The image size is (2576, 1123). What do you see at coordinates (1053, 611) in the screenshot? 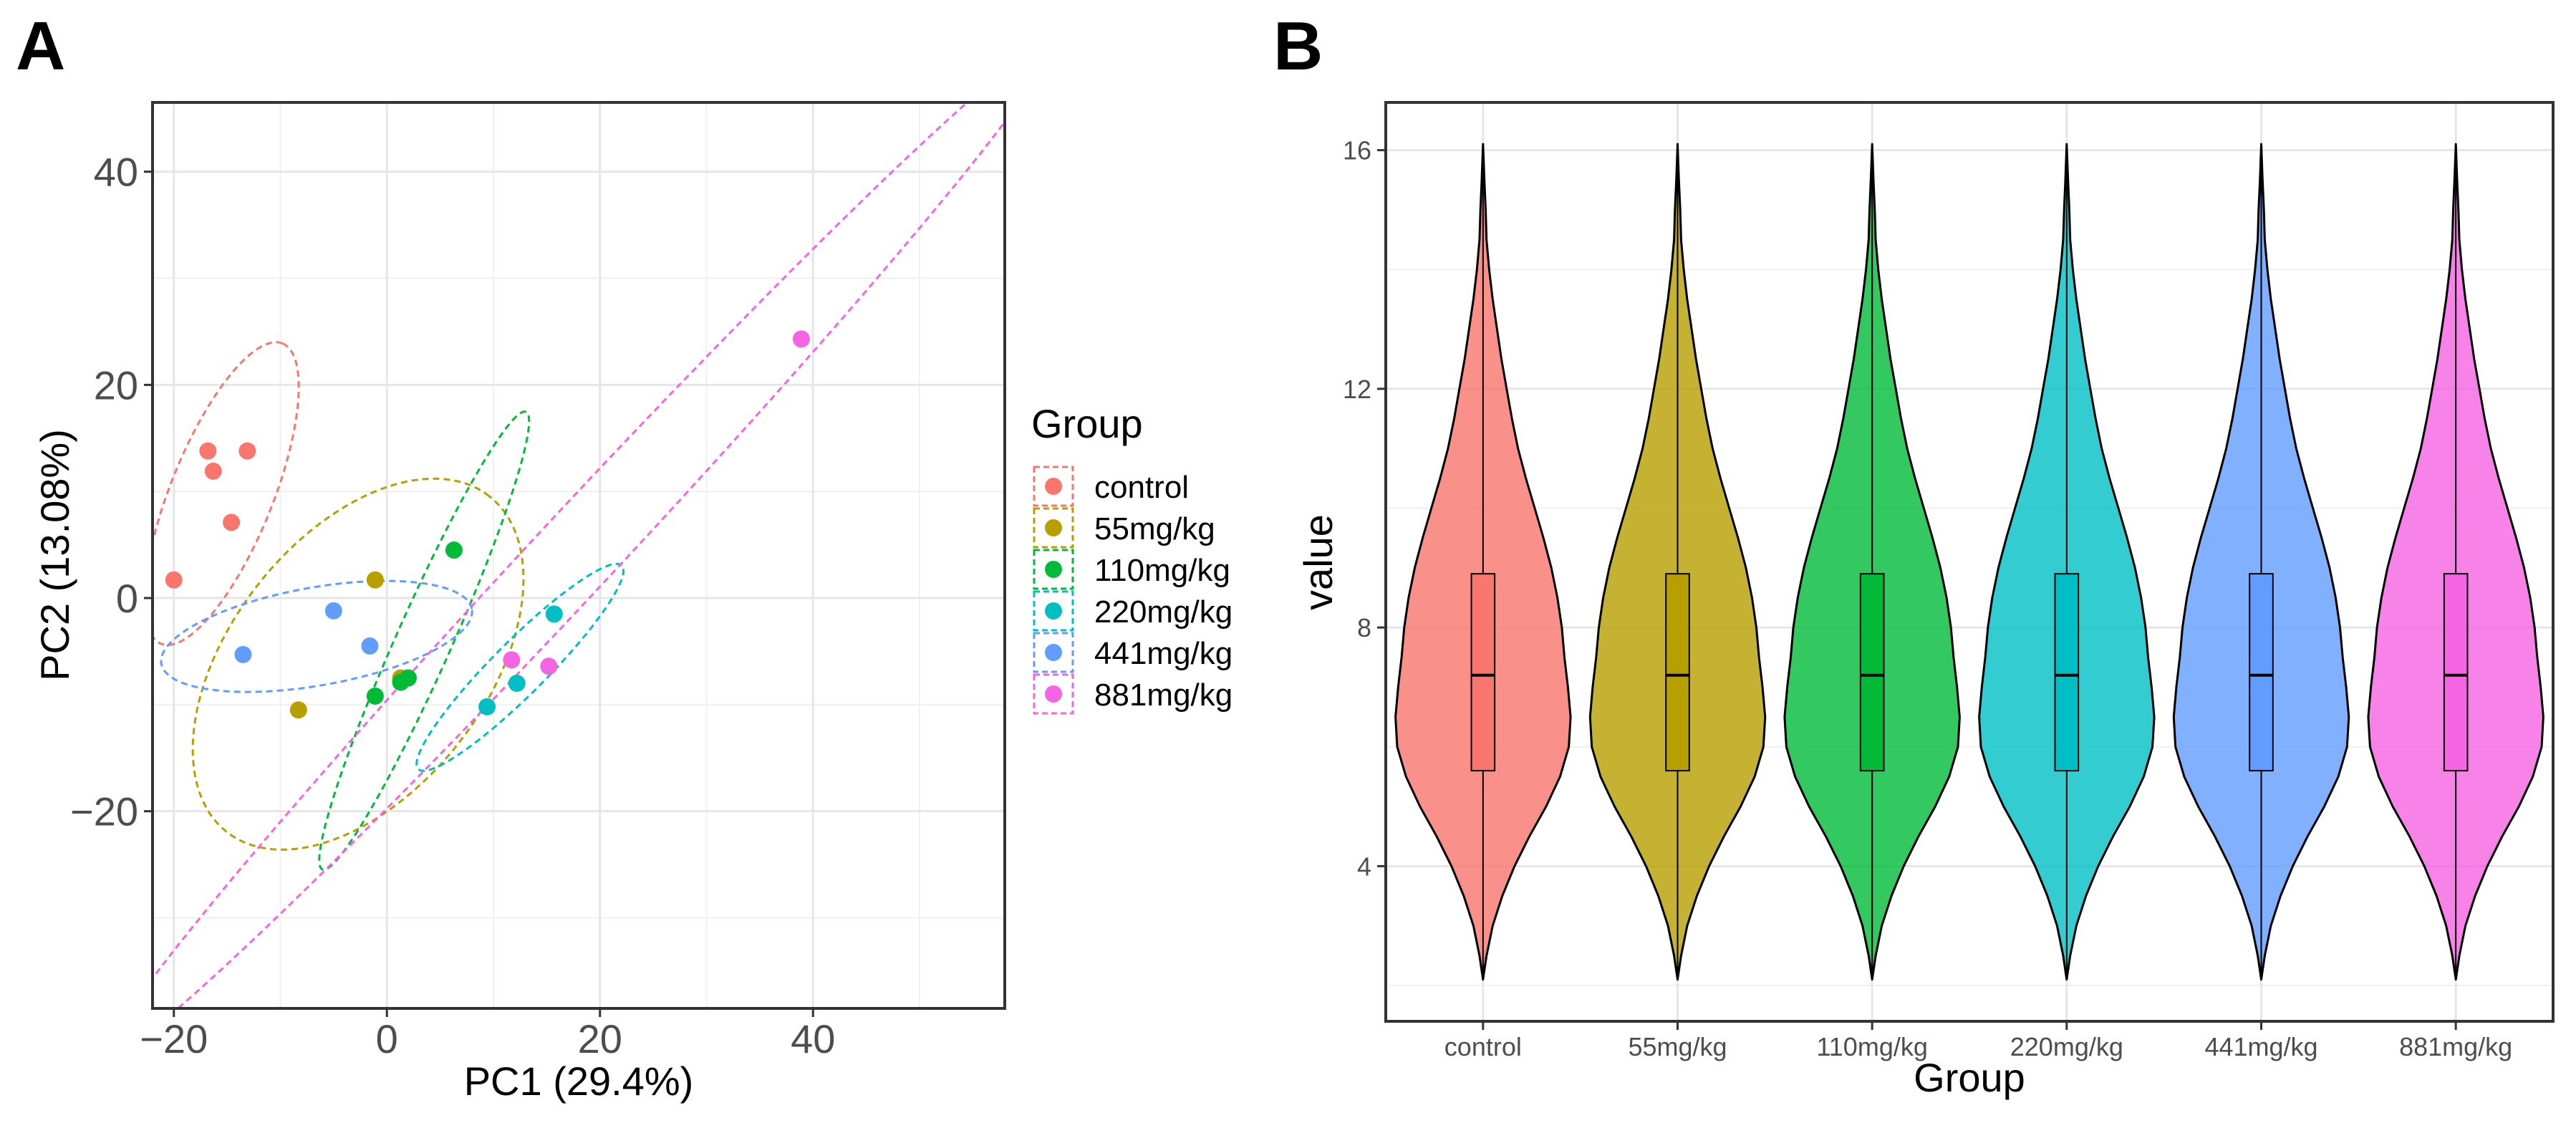
I see `legend-marker-220mg-kg` at bounding box center [1053, 611].